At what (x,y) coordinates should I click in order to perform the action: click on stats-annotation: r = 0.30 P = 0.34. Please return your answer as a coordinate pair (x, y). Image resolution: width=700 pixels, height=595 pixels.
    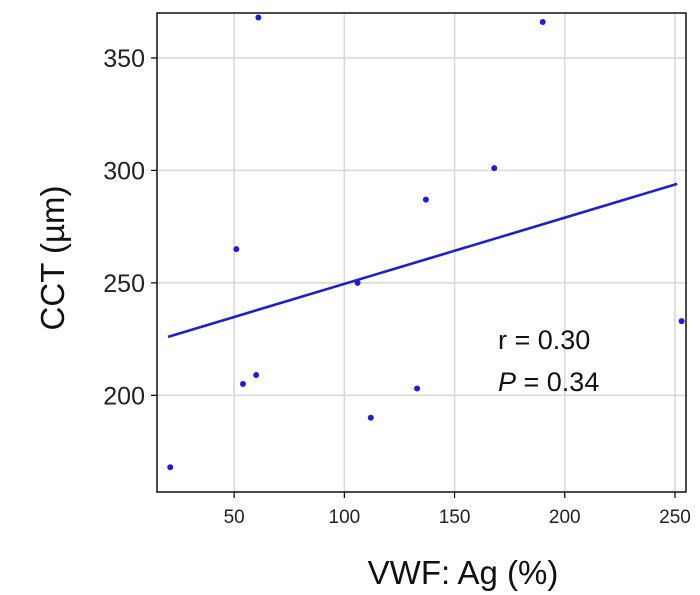
    Looking at the image, I should click on (548, 361).